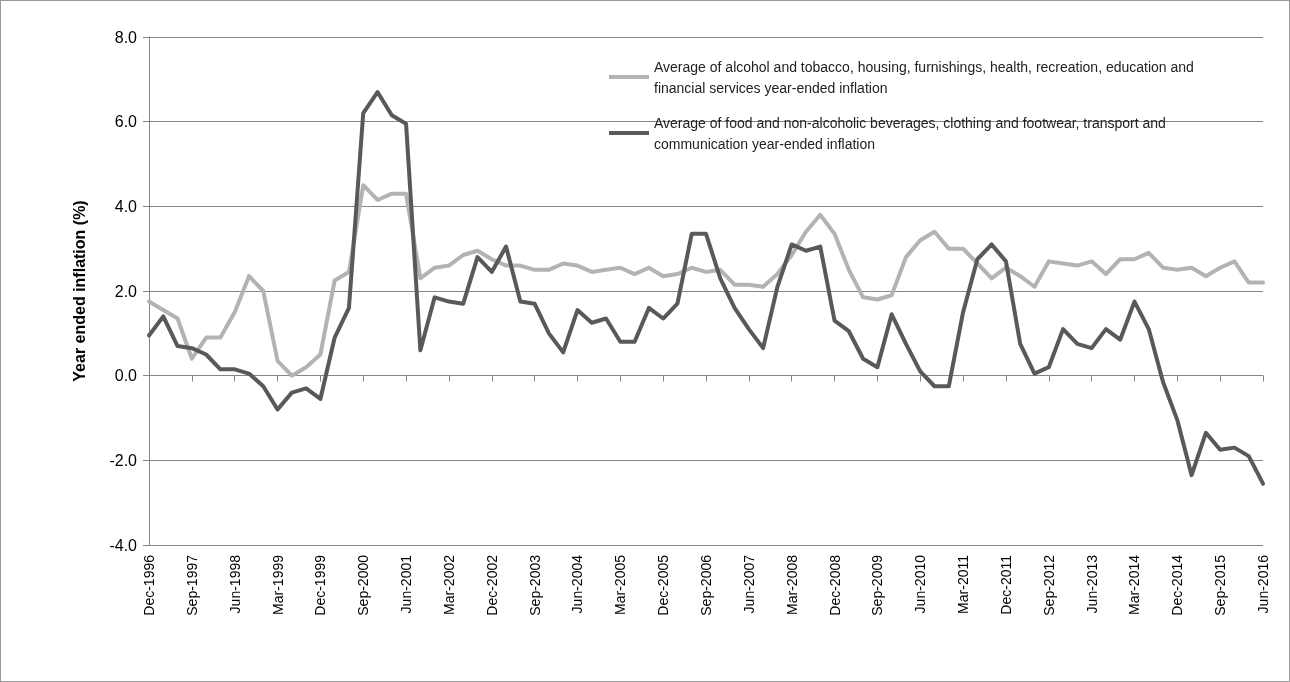  What do you see at coordinates (448, 584) in the screenshot?
I see `x-tick-label: Mar-2002` at bounding box center [448, 584].